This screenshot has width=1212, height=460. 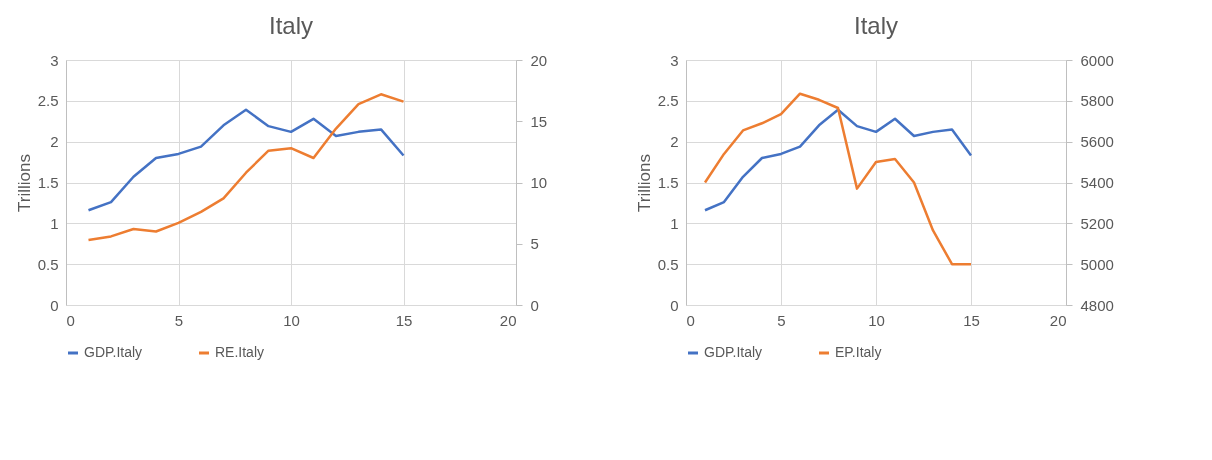 I want to click on y2-tick-label: 4800, so click(x=1097, y=305).